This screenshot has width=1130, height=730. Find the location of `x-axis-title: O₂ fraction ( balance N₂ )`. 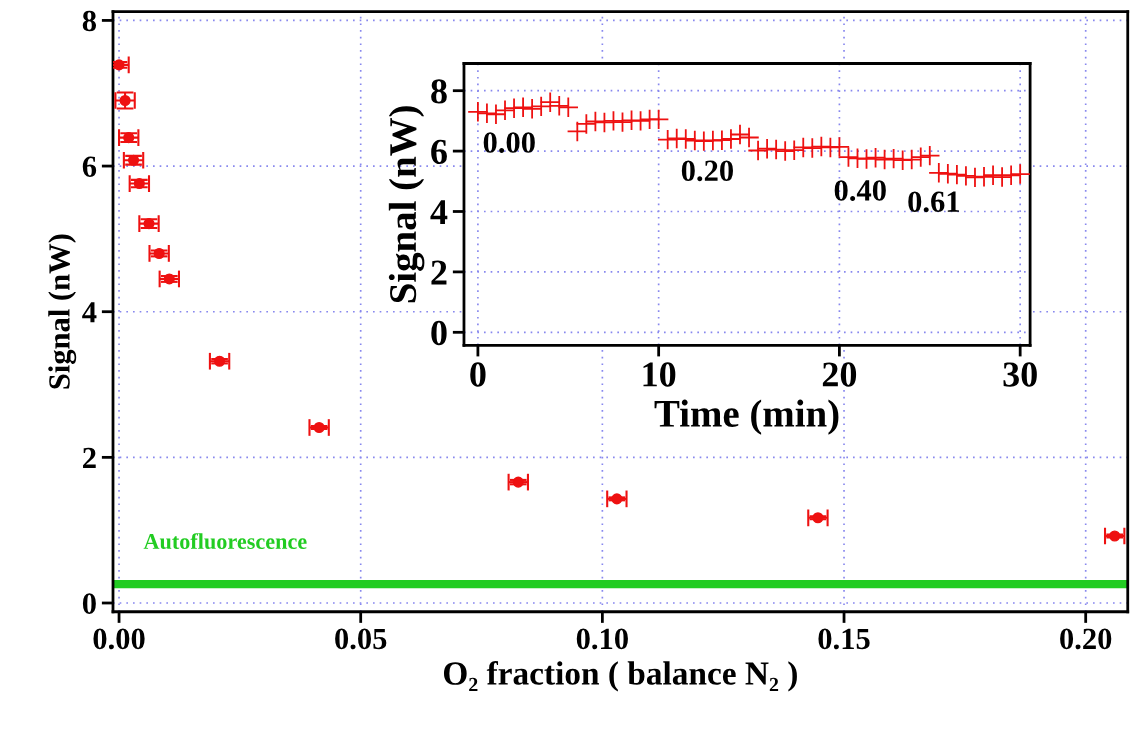

x-axis-title: O₂ fraction ( balance N₂ ) is located at coordinates (620, 676).